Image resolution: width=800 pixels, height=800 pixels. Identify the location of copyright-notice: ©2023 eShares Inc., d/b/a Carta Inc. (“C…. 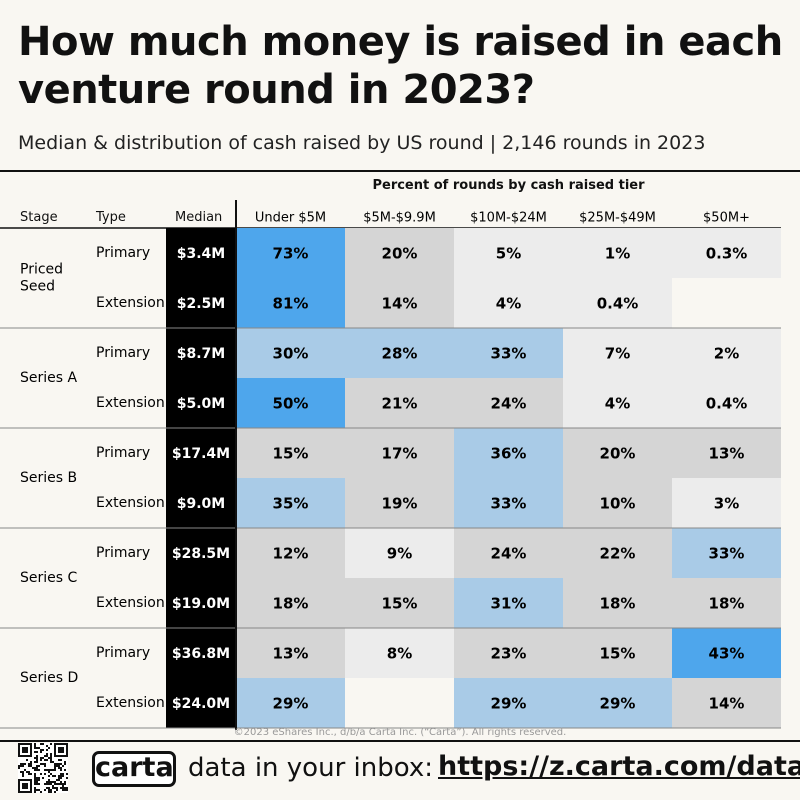
(400, 732).